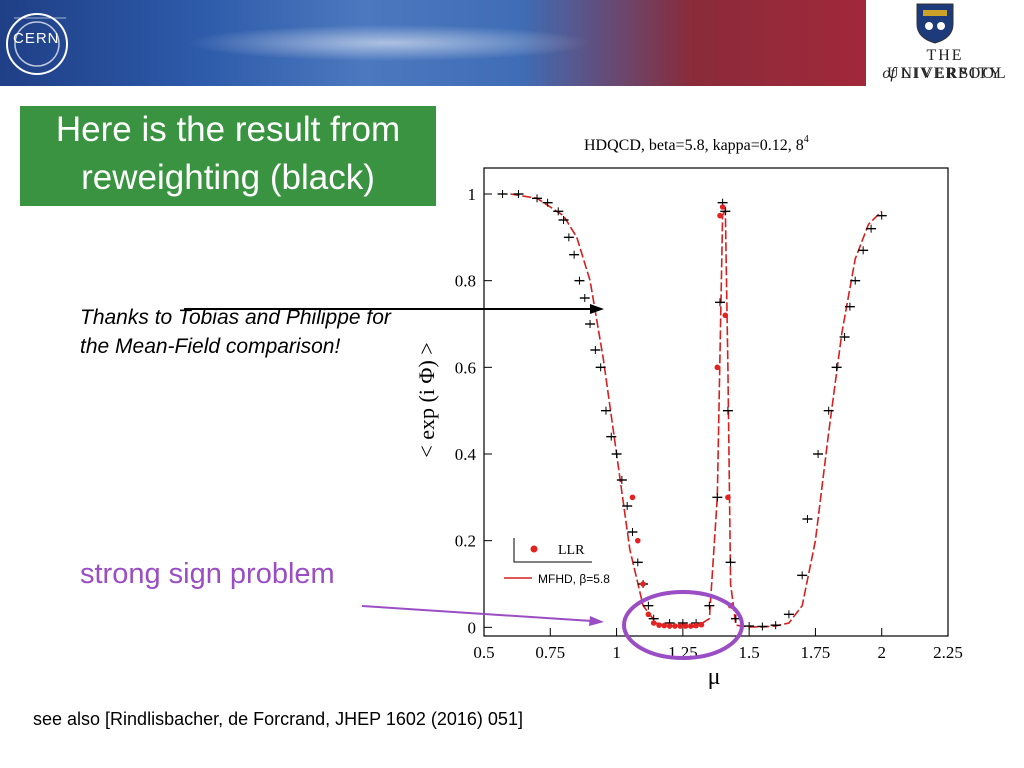 This screenshot has height=768, width=1024. I want to click on slide-title-line2: reweighting (black), so click(228, 177).